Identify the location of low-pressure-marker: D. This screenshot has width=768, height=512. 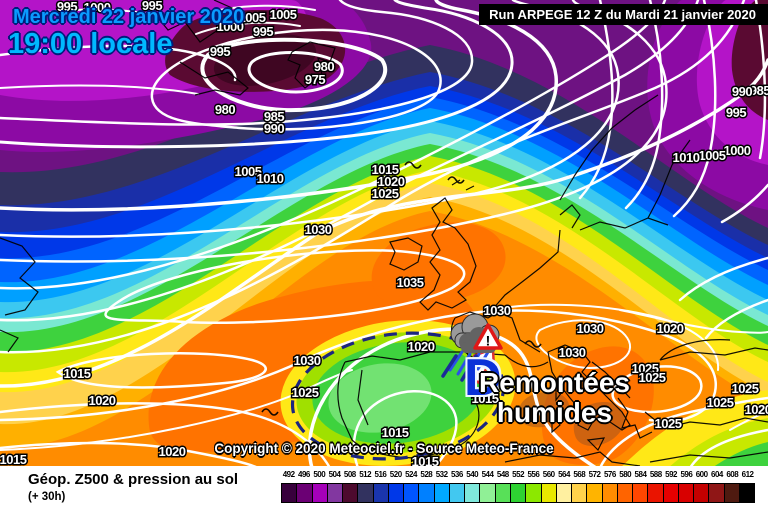
(483, 378).